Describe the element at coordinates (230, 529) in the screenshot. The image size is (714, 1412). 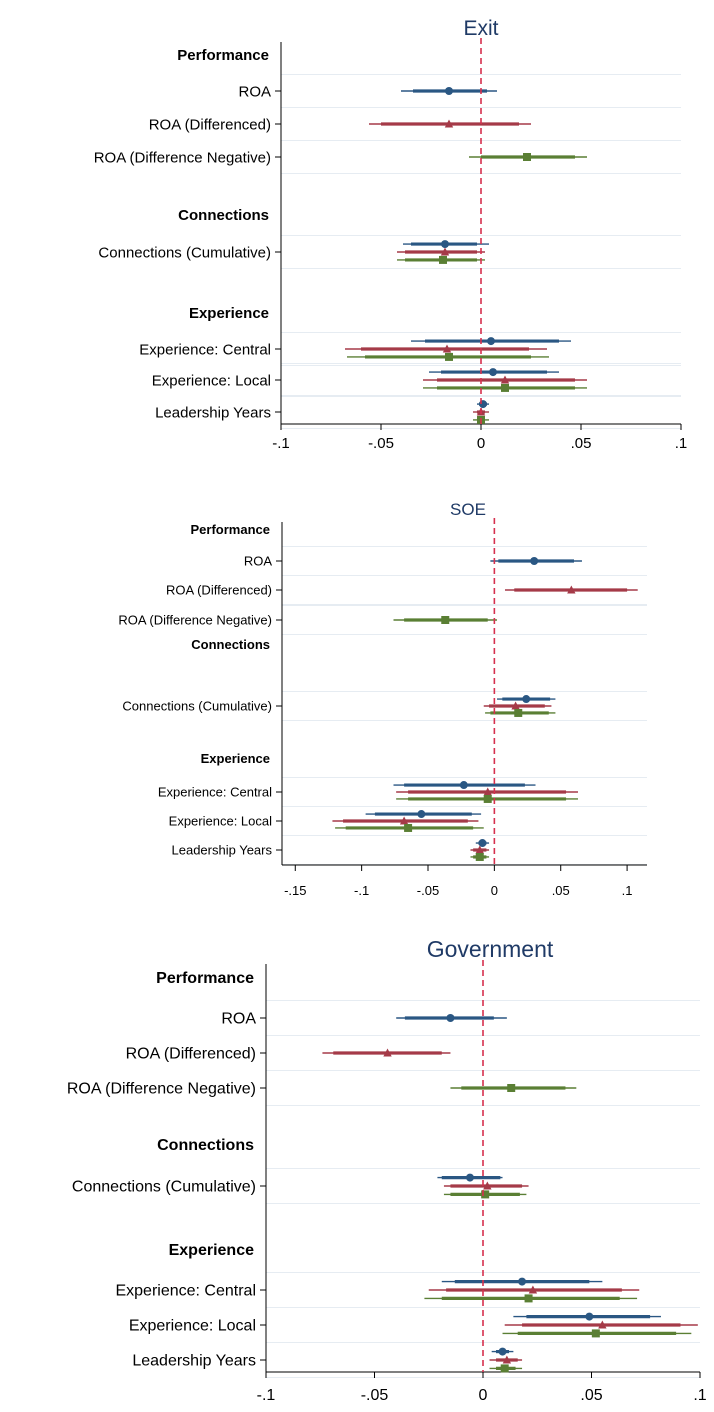
I see `soe-group-heading: Performance` at that location.